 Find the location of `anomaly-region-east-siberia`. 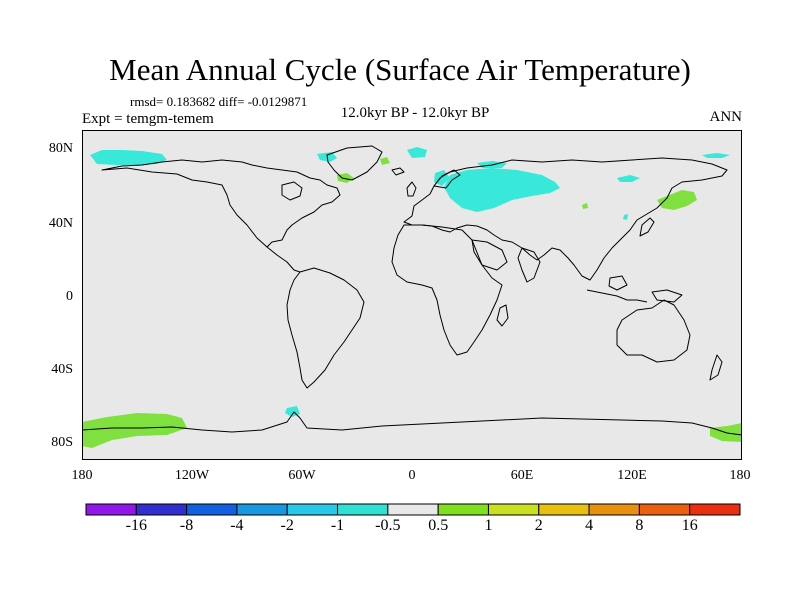

anomaly-region-east-siberia is located at coordinates (628, 178).